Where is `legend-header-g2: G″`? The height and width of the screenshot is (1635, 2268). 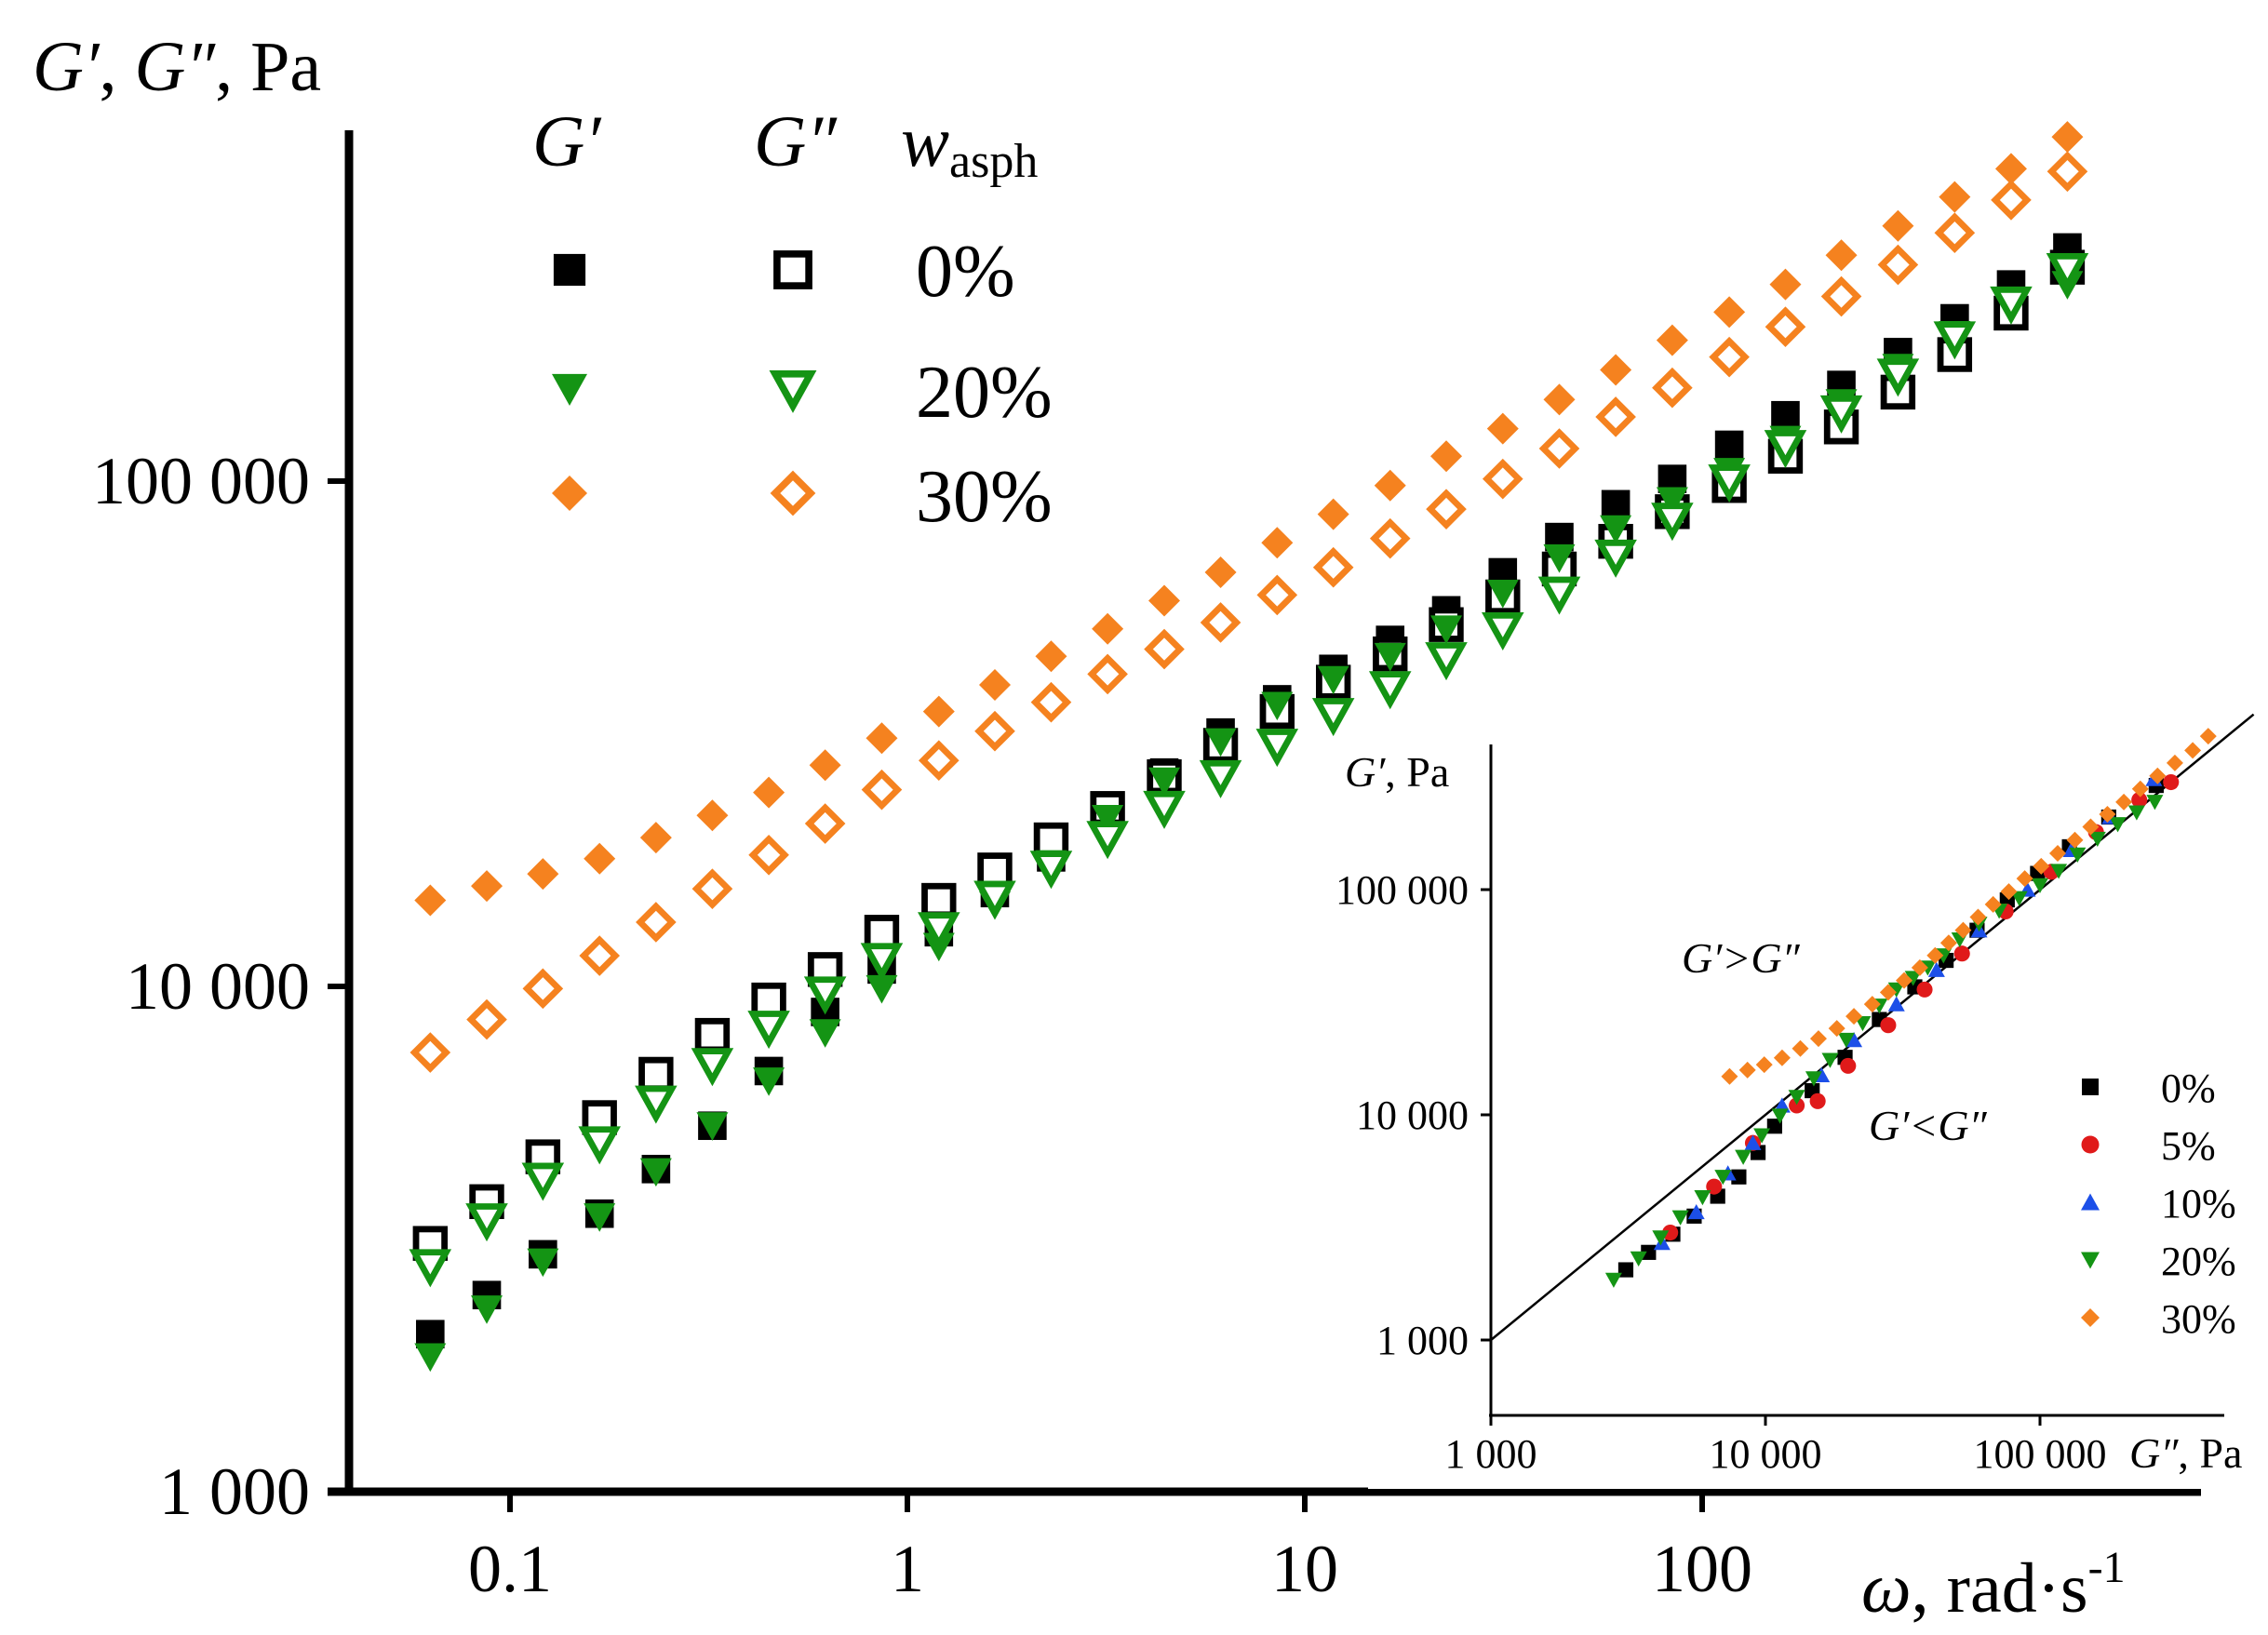 legend-header-g2: G″ is located at coordinates (796, 141).